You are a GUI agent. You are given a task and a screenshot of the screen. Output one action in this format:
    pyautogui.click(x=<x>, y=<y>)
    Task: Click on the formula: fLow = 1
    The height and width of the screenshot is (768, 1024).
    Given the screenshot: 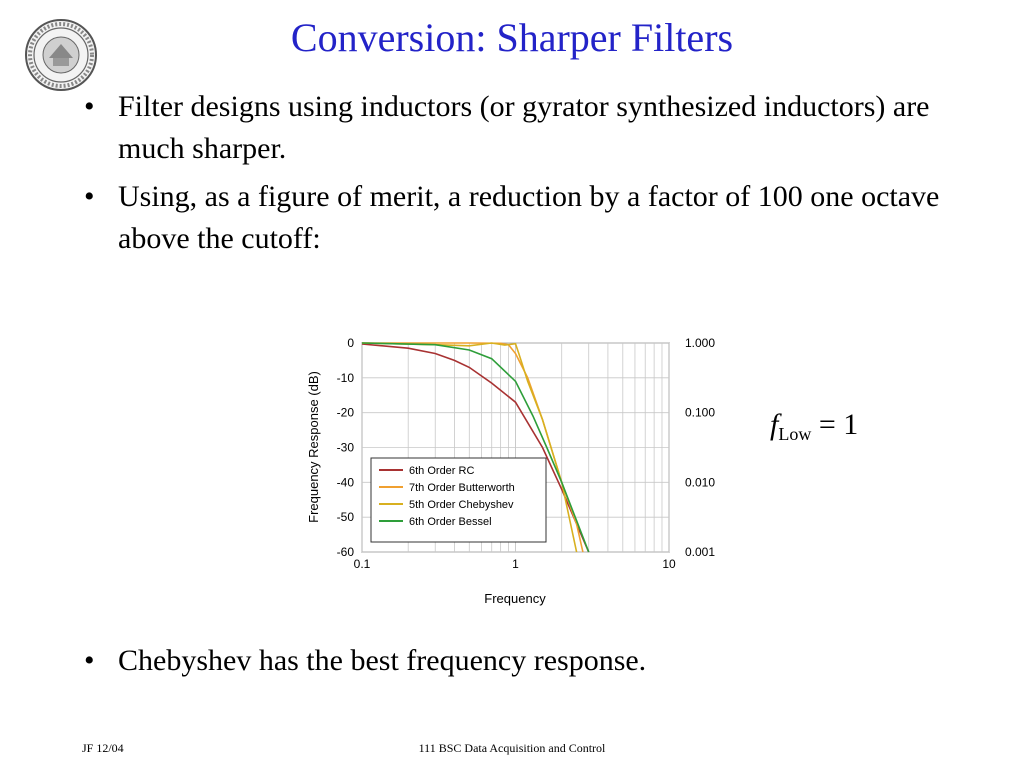 What is the action you would take?
    pyautogui.click(x=814, y=426)
    